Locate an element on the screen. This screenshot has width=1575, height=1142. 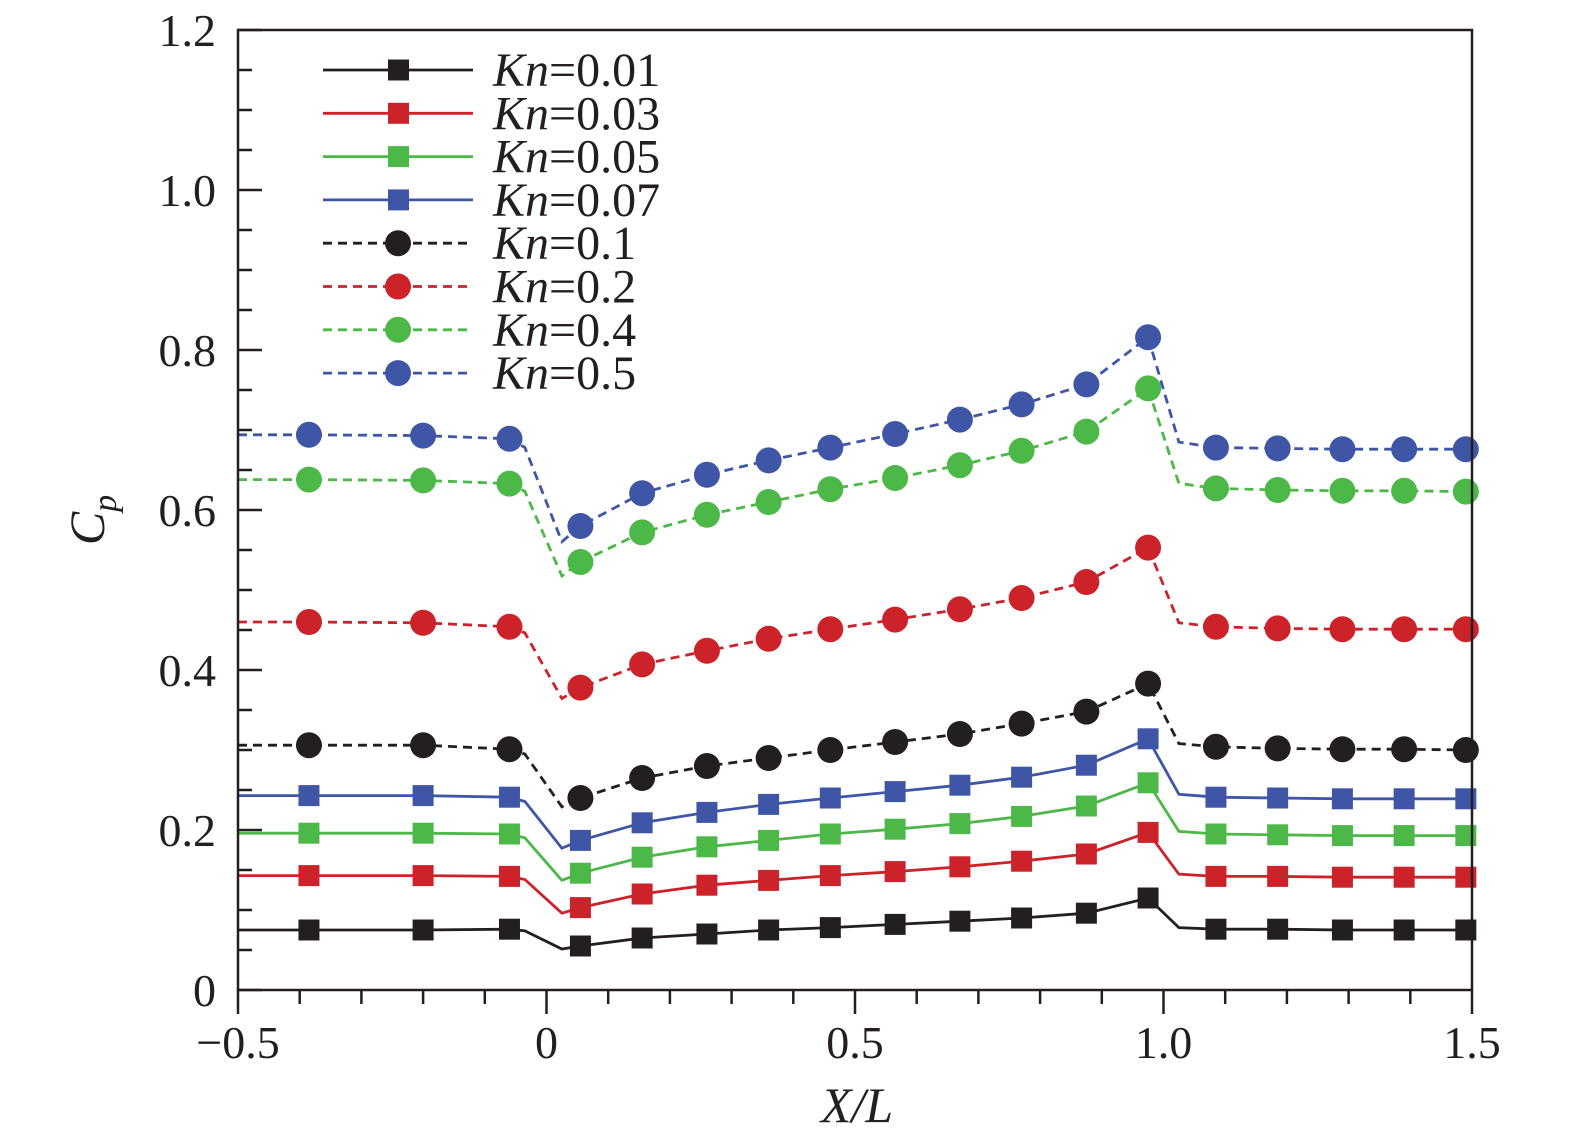
y-axis-title-subscript: p is located at coordinates (105, 504).